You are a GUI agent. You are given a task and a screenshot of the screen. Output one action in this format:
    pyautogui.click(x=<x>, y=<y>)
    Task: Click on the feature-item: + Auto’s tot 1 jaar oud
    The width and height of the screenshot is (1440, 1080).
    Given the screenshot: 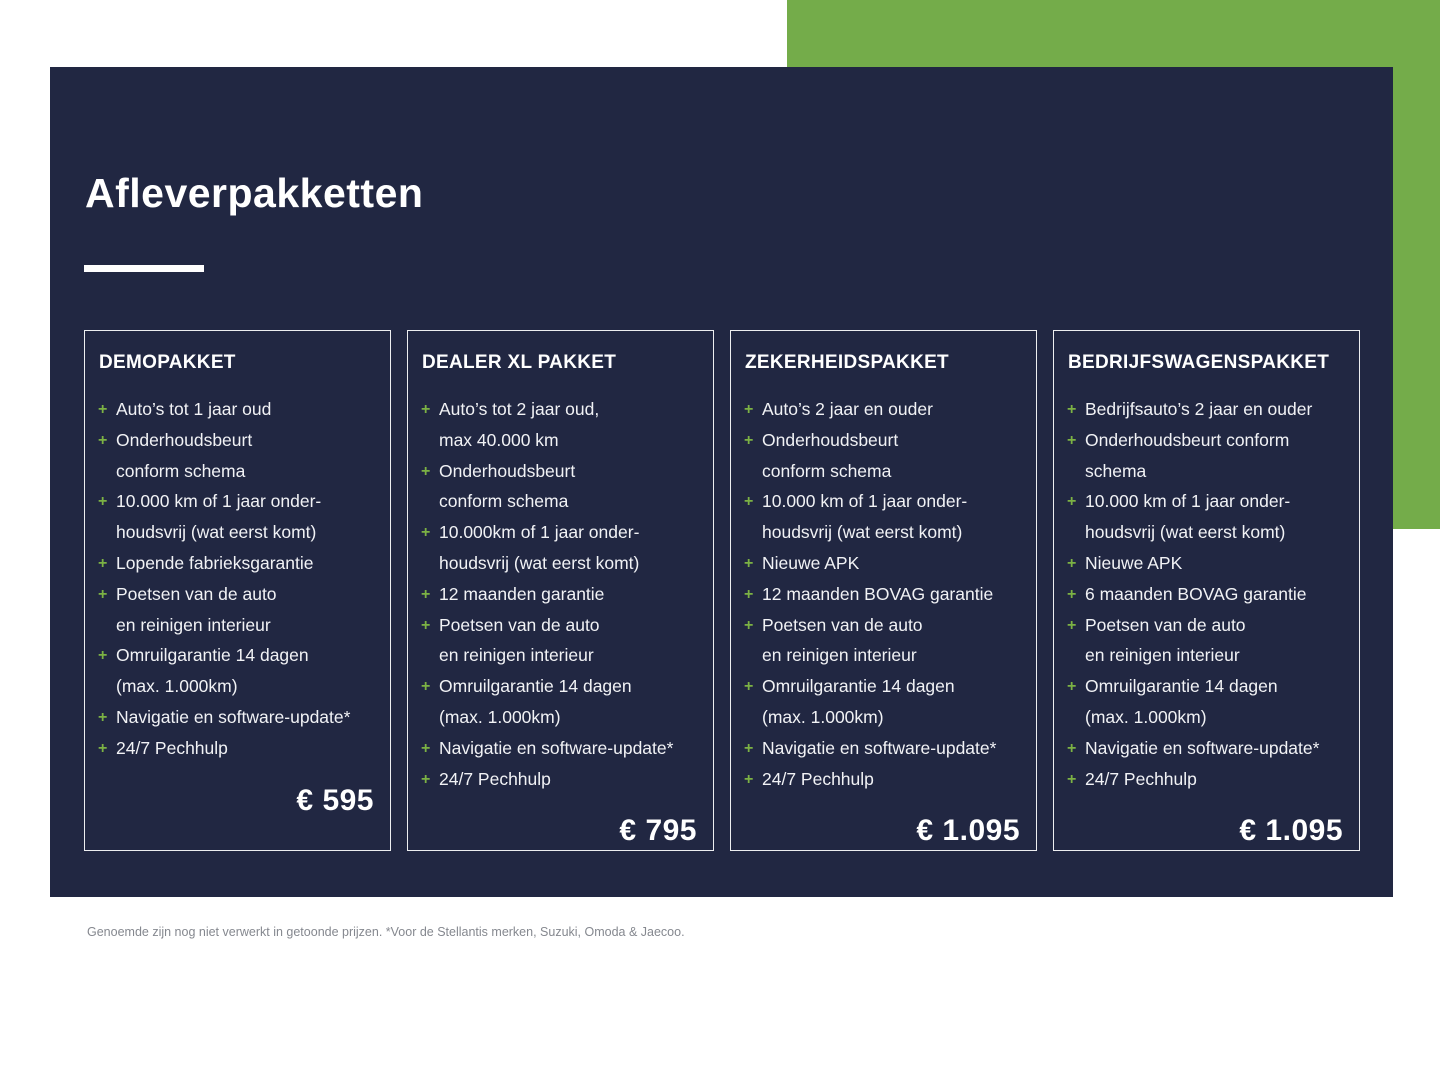 What is the action you would take?
    pyautogui.click(x=237, y=409)
    